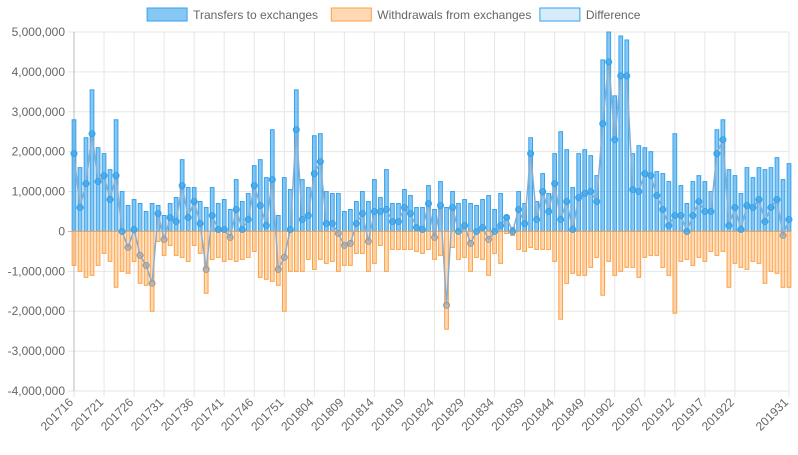 The width and height of the screenshot is (798, 455). Describe the element at coordinates (508, 414) in the screenshot. I see `x-tick-label: 201839` at that location.